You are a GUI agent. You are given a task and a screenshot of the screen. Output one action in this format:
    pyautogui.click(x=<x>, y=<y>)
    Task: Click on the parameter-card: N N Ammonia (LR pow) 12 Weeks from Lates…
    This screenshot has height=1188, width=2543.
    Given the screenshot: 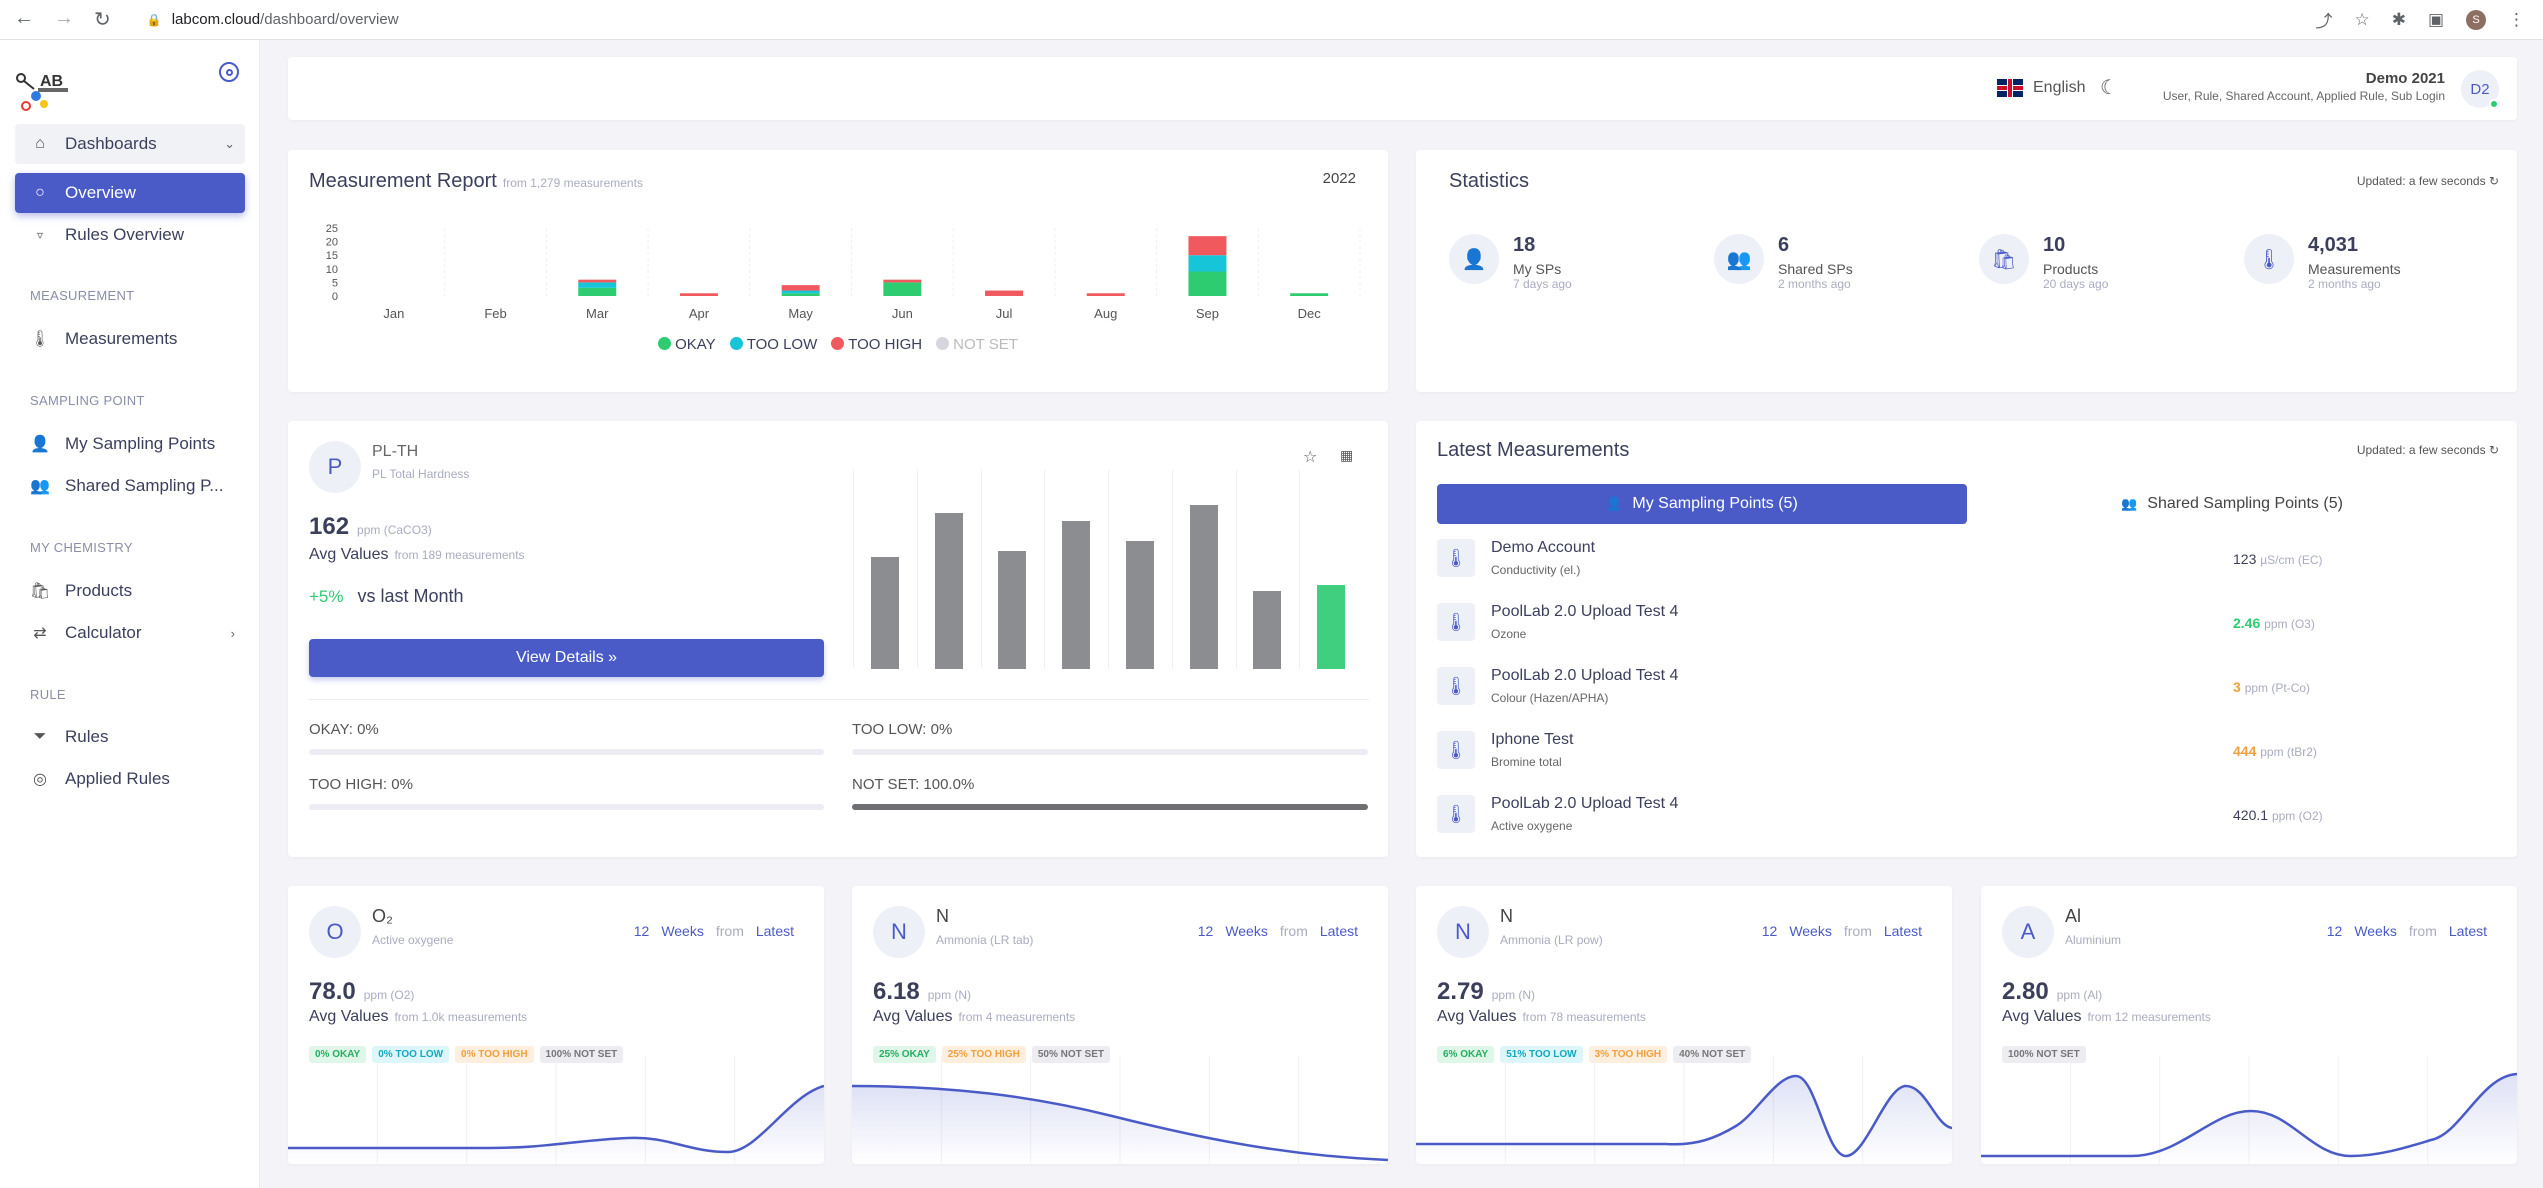 What is the action you would take?
    pyautogui.click(x=1684, y=1025)
    